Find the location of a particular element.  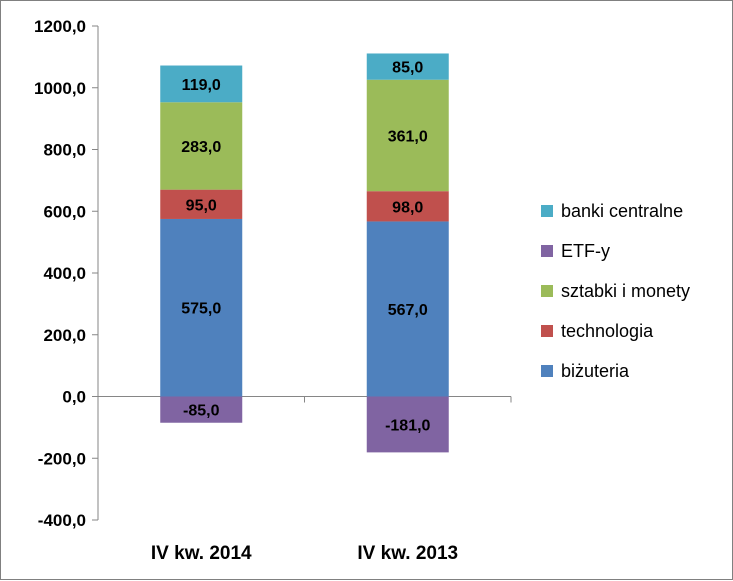

data-label: 567,0 is located at coordinates (408, 310).